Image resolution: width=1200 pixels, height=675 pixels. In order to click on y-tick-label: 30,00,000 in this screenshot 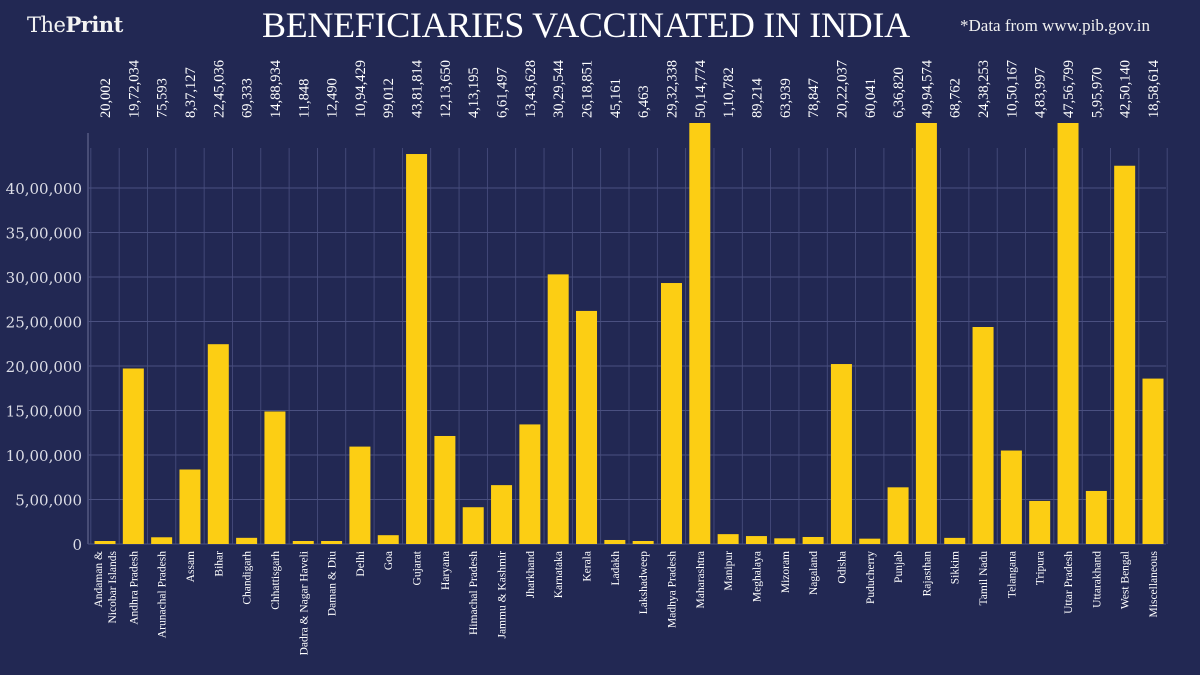, I will do `click(44, 278)`.